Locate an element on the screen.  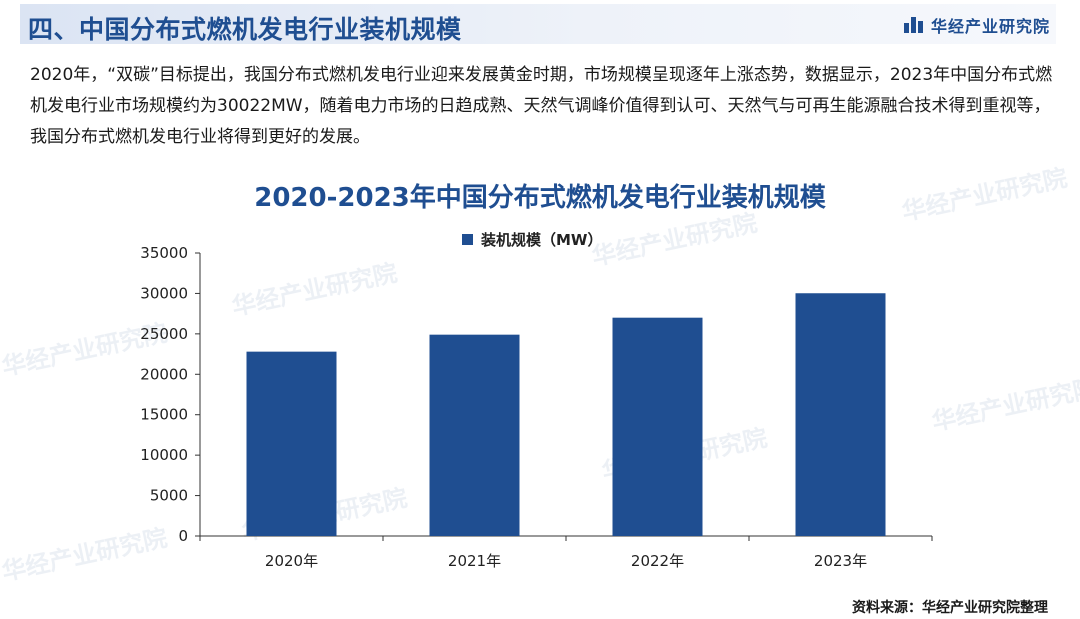
legend-label: 装机规模（MW） is located at coordinates (542, 240).